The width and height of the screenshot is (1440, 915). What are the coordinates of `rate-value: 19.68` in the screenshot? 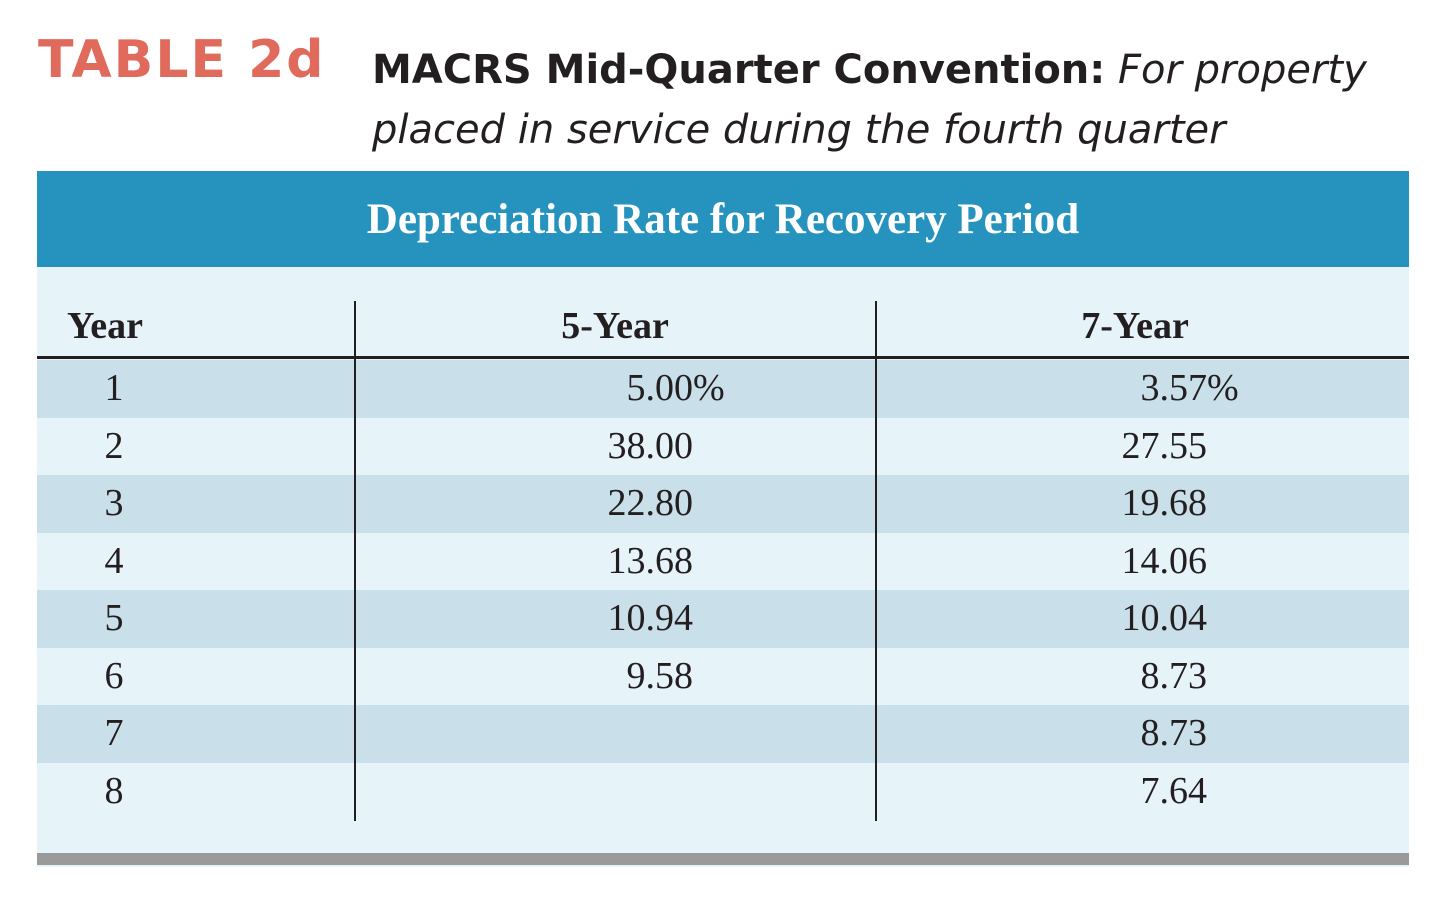 It's located at (1164, 503).